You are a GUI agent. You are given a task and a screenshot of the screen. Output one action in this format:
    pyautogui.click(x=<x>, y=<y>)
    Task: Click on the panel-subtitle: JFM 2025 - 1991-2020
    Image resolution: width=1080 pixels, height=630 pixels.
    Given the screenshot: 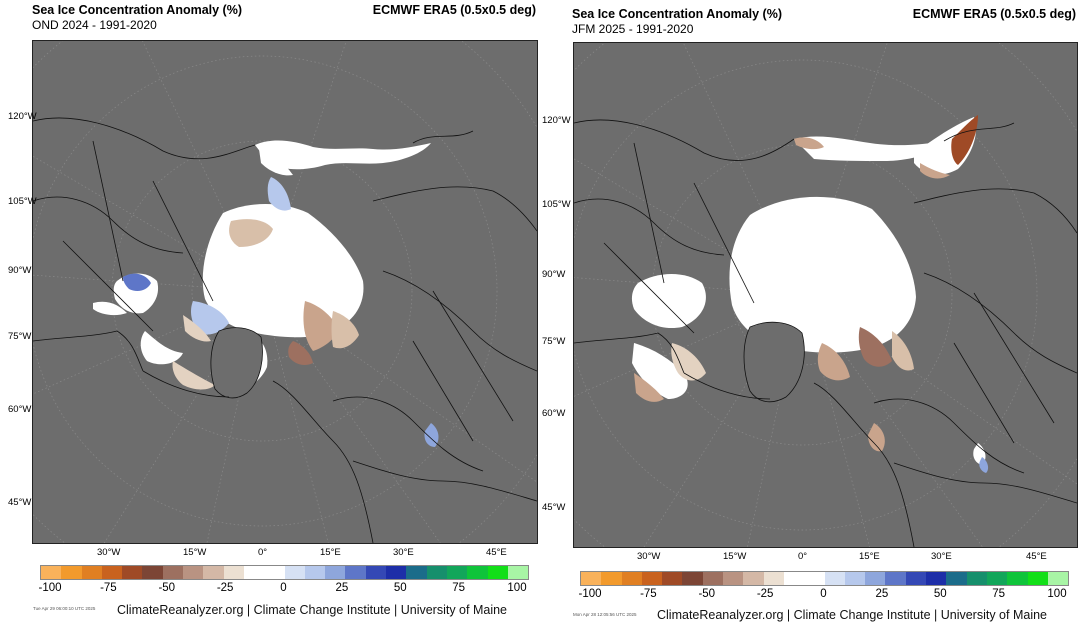 What is the action you would take?
    pyautogui.click(x=633, y=29)
    